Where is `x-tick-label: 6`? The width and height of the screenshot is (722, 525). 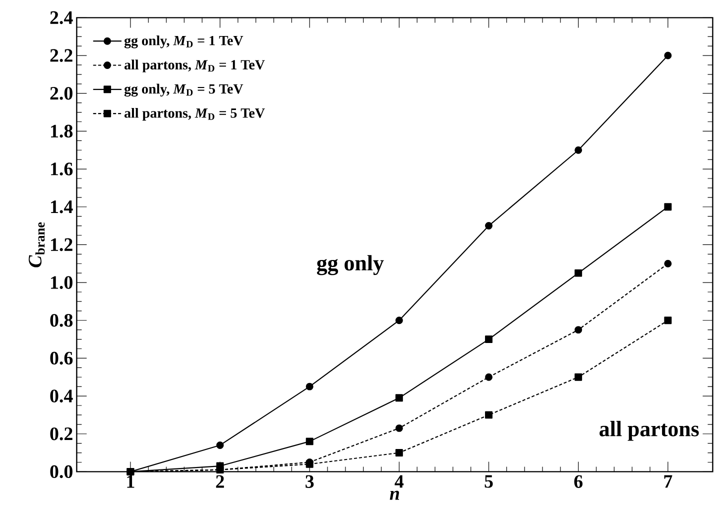
x-tick-label: 6 is located at coordinates (578, 481).